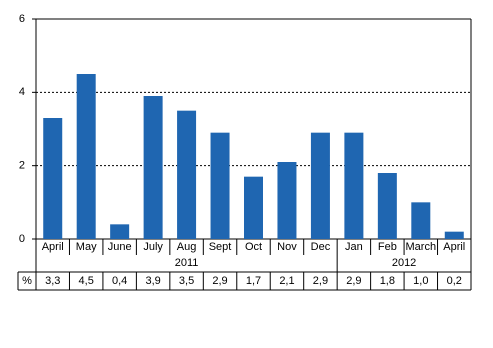 This screenshot has height=348, width=493. What do you see at coordinates (253, 247) in the screenshot?
I see `x-tick-label: Oct` at bounding box center [253, 247].